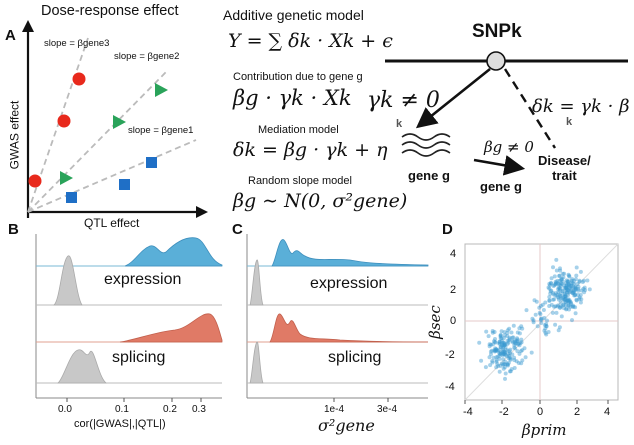 The image size is (634, 445). Describe the element at coordinates (66, 178) in the screenshot. I see `gene2-point` at that location.